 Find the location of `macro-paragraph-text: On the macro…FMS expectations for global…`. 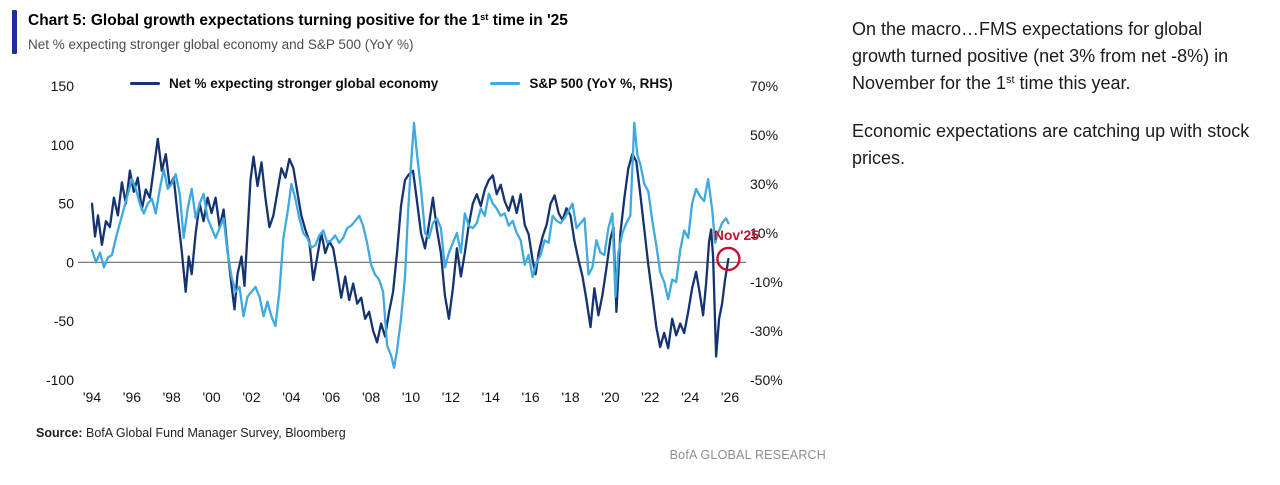

macro-paragraph-text: On the macro…FMS expectations for global… is located at coordinates (1040, 56).